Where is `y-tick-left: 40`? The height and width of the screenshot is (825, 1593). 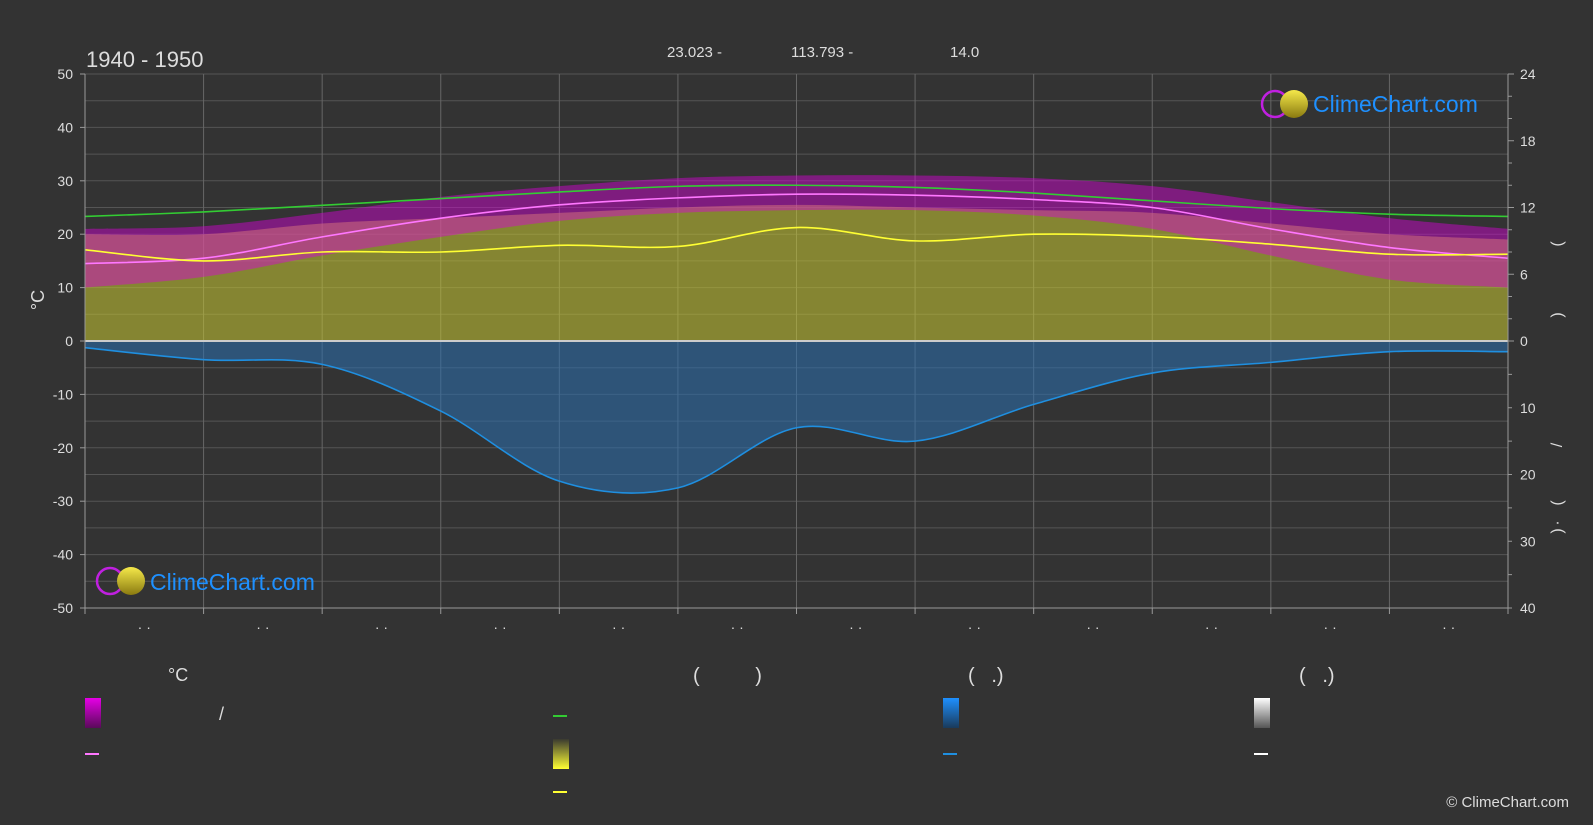 y-tick-left: 40 is located at coordinates (65, 127).